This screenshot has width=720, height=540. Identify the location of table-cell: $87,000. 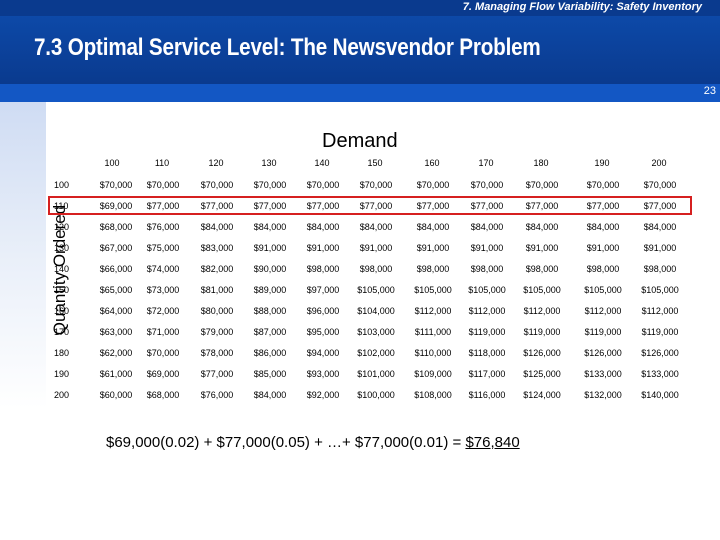
(270, 332).